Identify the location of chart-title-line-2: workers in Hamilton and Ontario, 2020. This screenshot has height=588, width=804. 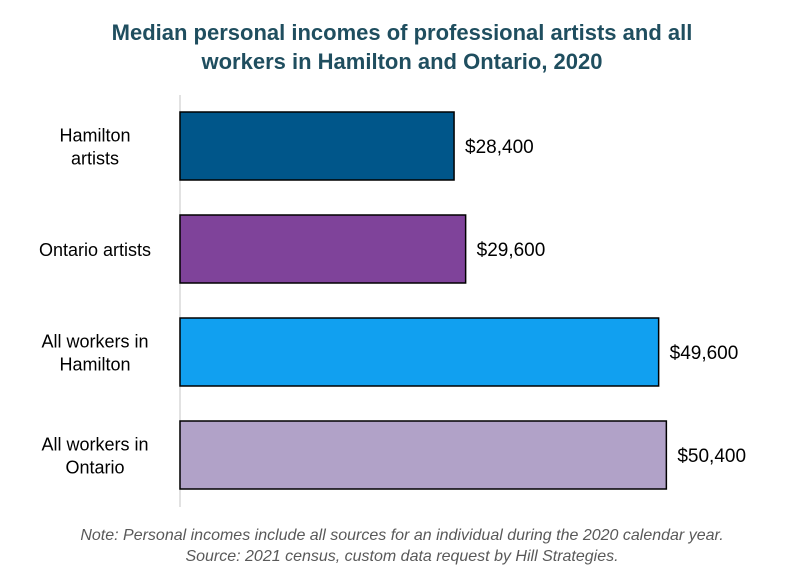
(402, 61).